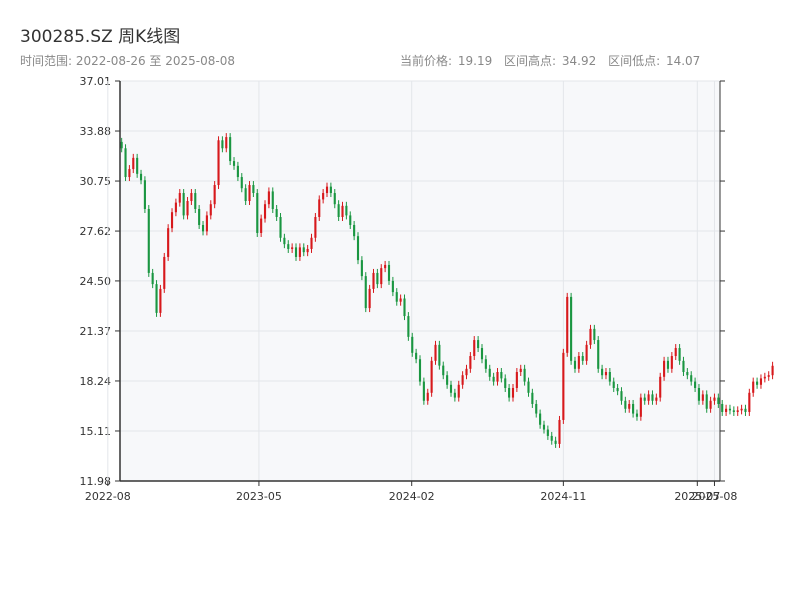 This screenshot has height=600, width=800. I want to click on y-tick-label: 30.75, so click(96, 181).